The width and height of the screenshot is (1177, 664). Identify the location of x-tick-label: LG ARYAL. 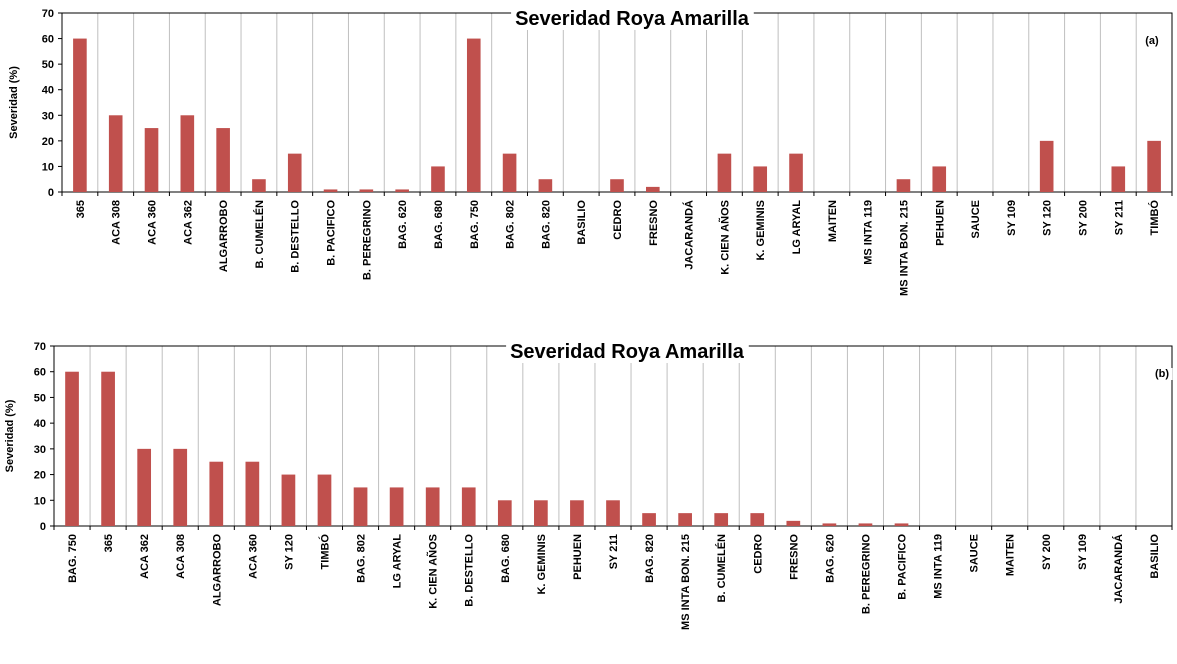
(398, 561).